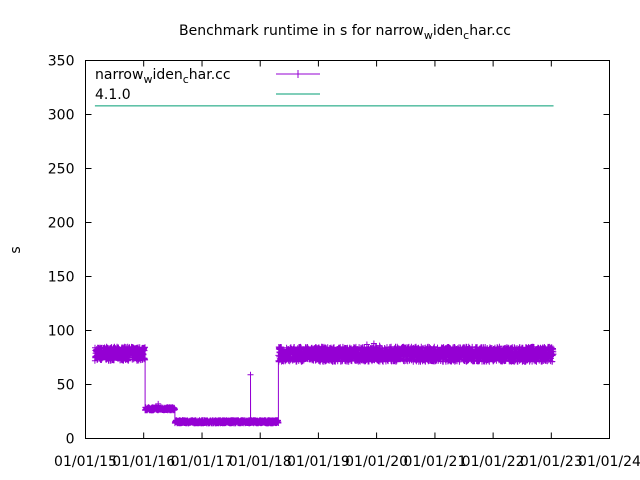 Image resolution: width=640 pixels, height=480 pixels. What do you see at coordinates (551, 462) in the screenshot?
I see `x-tick-label: 01/01/23` at bounding box center [551, 462].